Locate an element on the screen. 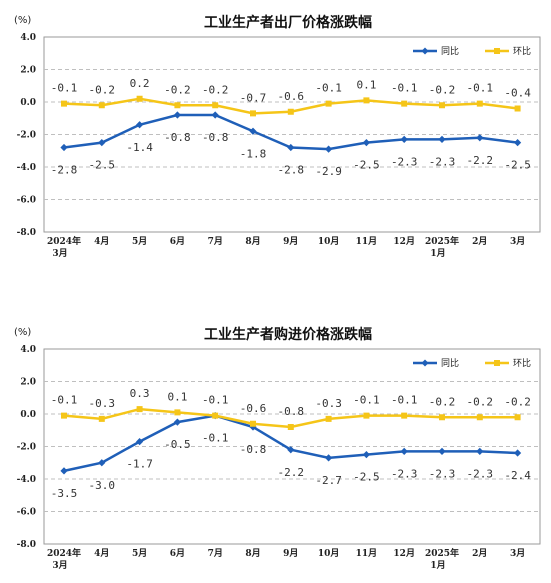 Image resolution: width=551 pixels, height=583 pixels. y-tick-label: -8.0 is located at coordinates (26, 233).